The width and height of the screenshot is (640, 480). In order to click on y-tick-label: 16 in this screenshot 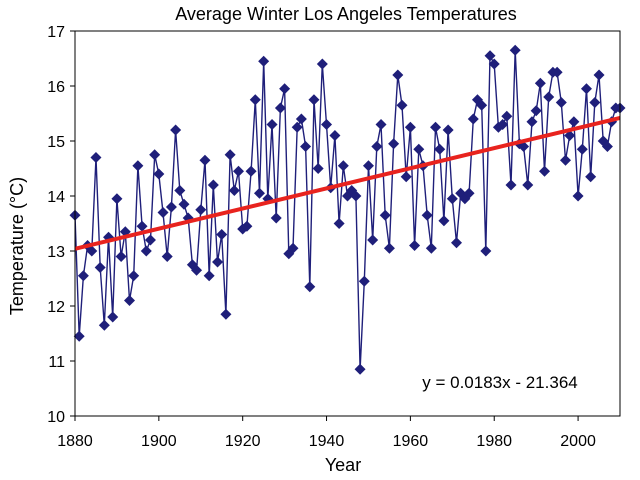, I will do `click(56, 87)`.